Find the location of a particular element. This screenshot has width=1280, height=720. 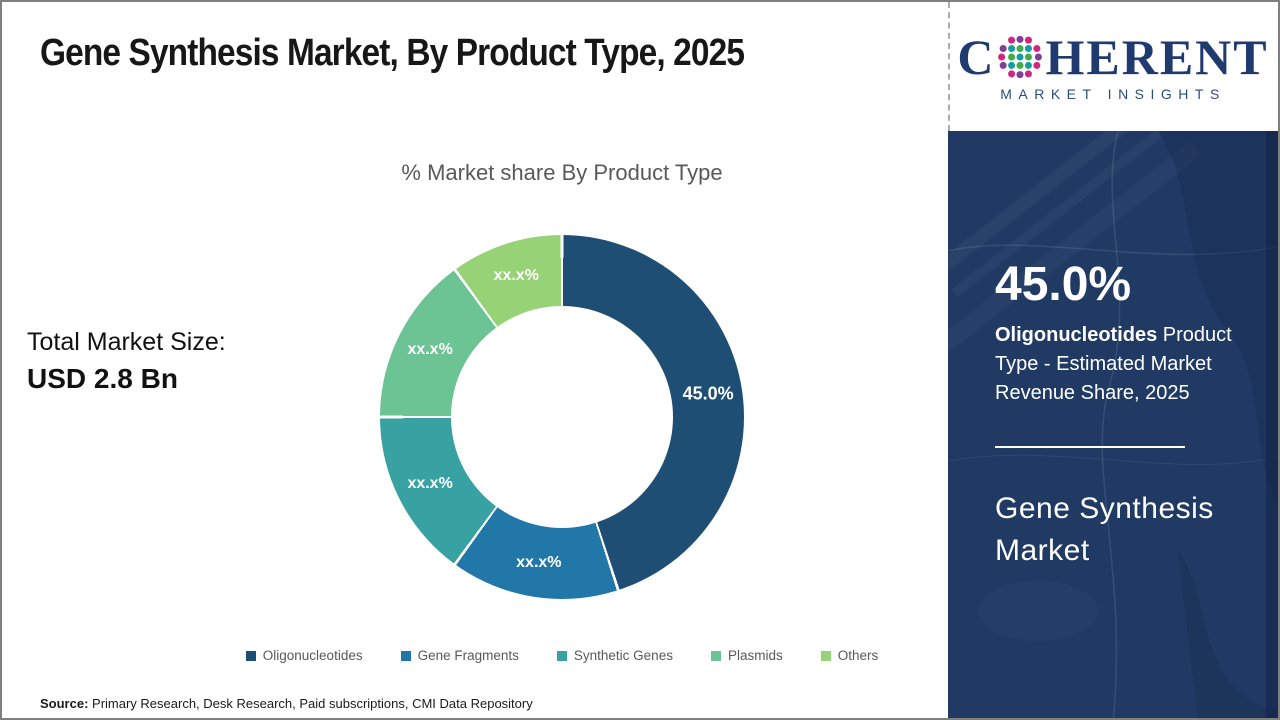

logo-letter-c: C is located at coordinates (976, 56).